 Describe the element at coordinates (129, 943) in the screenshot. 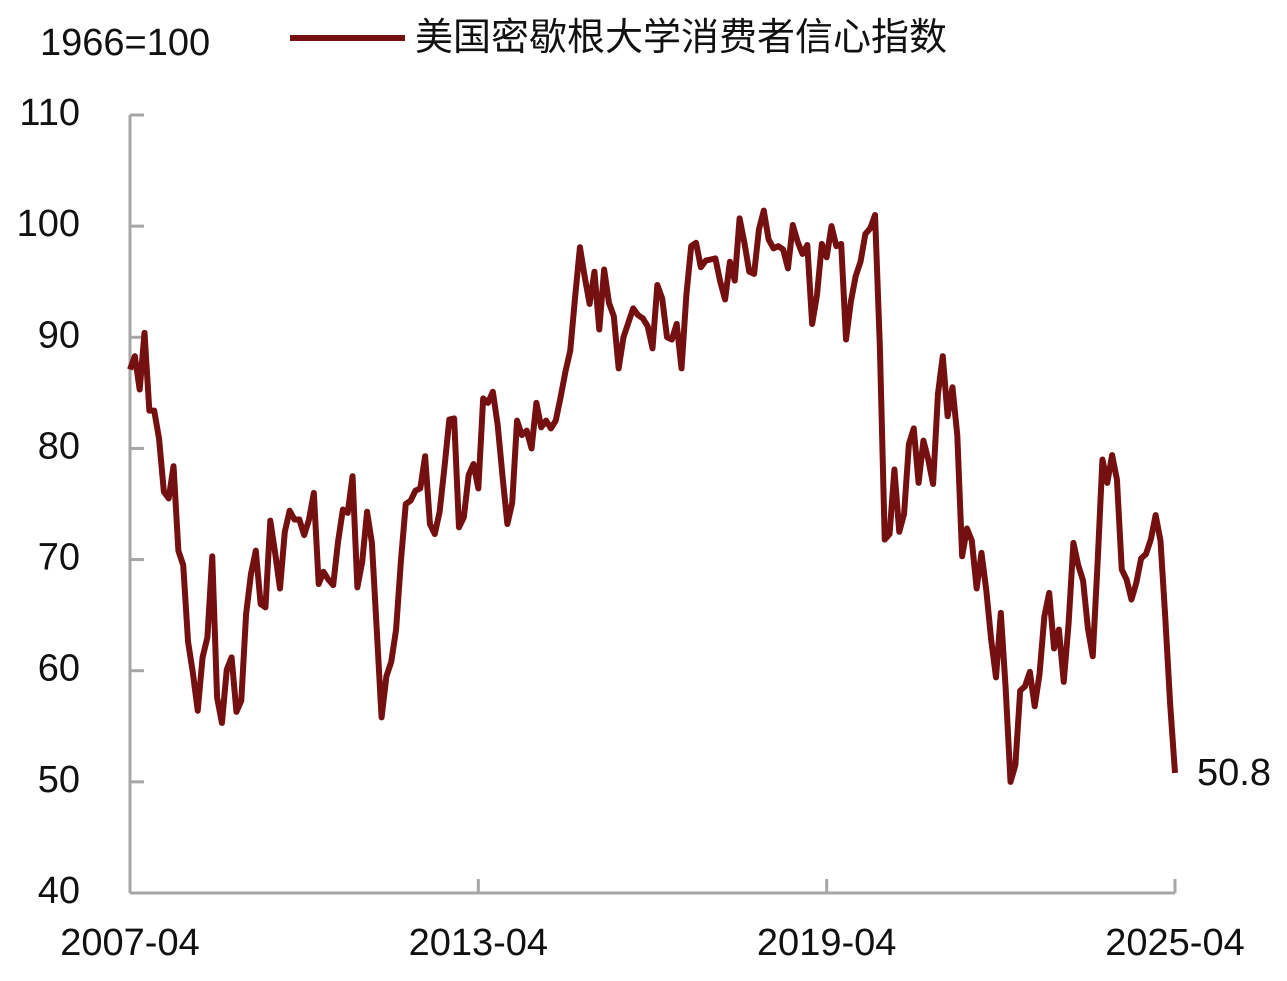

I see `x-tick-label: 2007-04` at that location.